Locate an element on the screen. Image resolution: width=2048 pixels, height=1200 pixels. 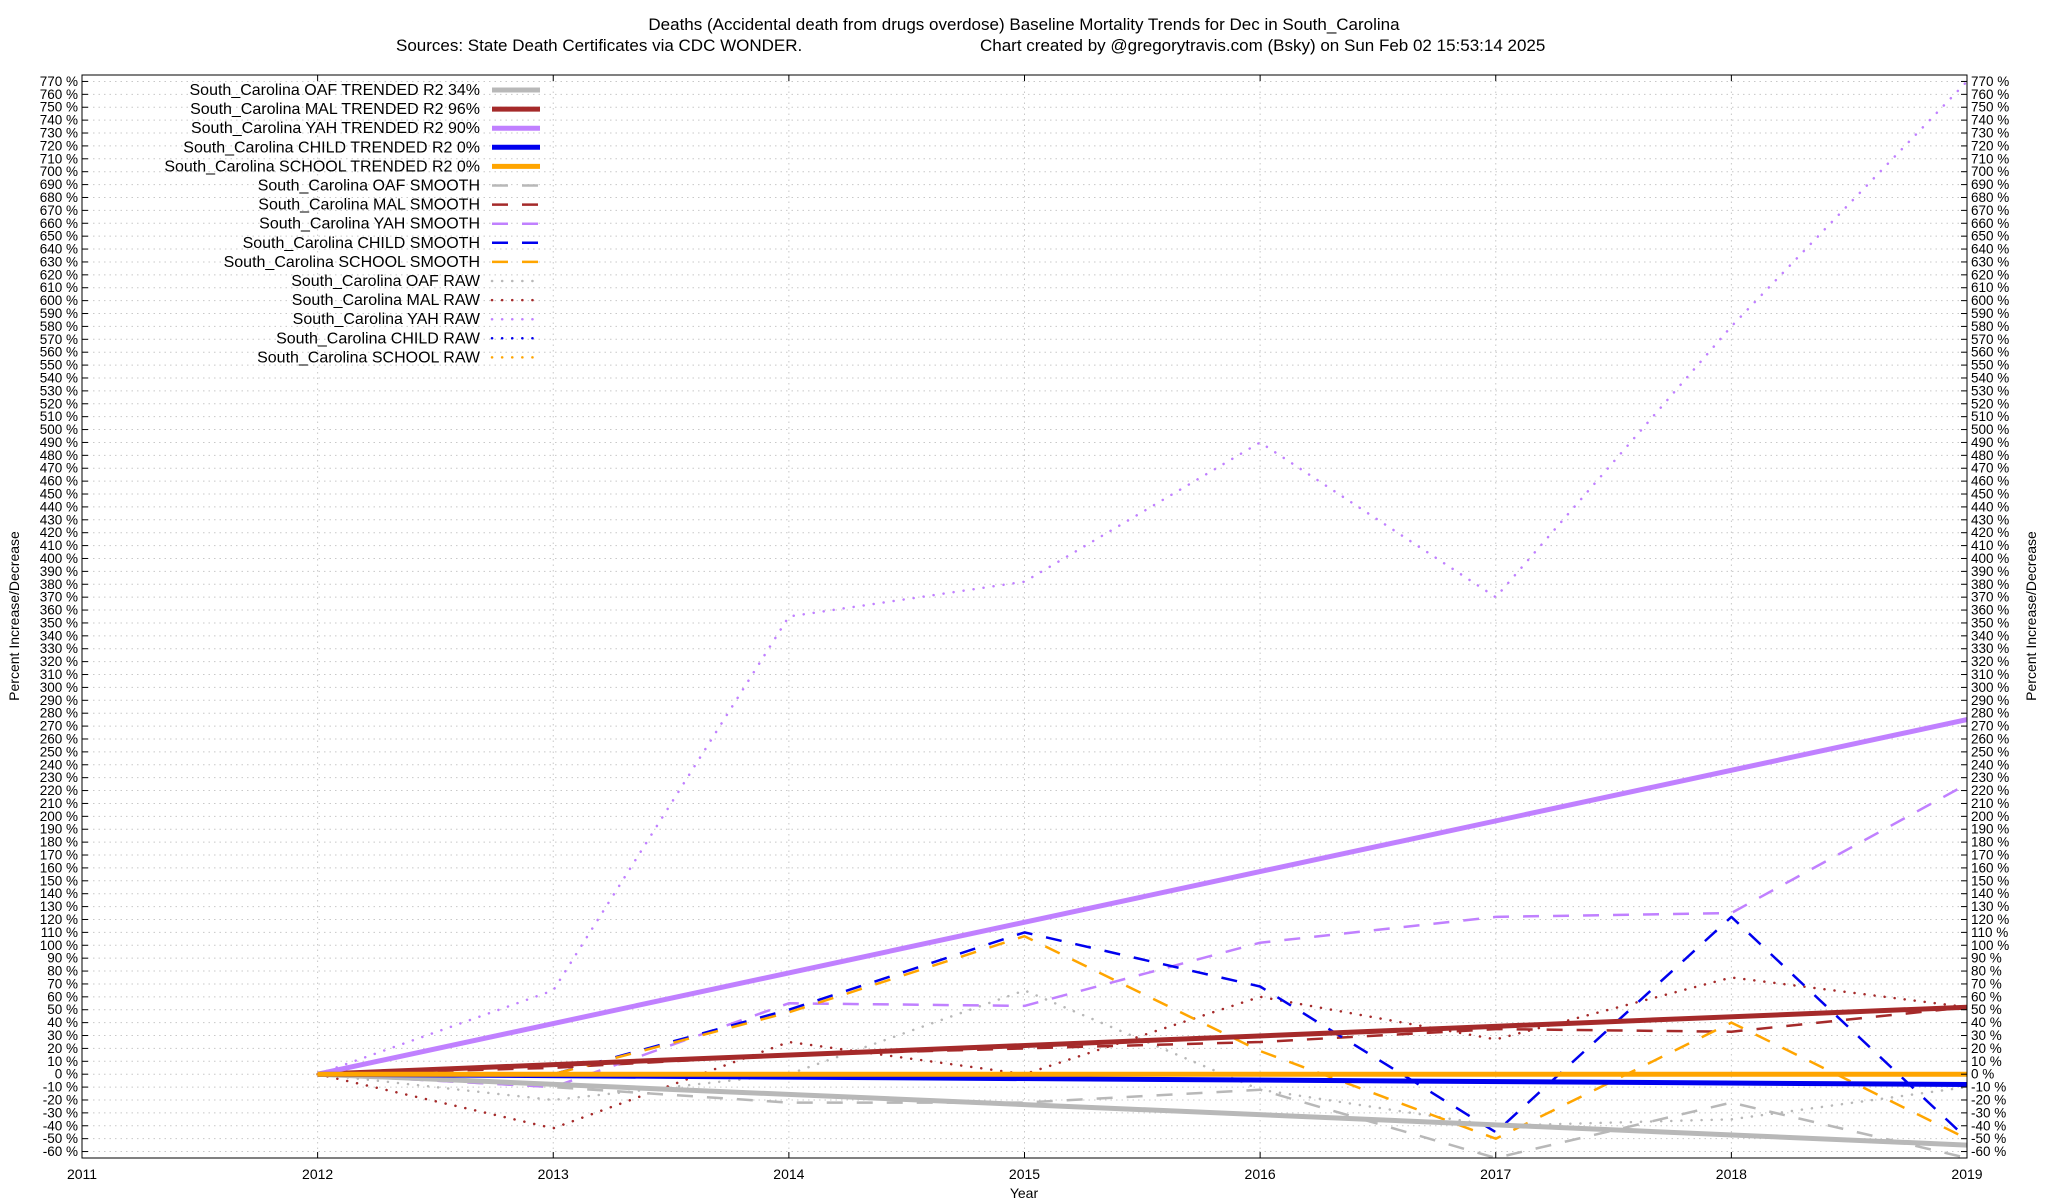
y-tick-label-left: -30 % is located at coordinates (60, 1112).